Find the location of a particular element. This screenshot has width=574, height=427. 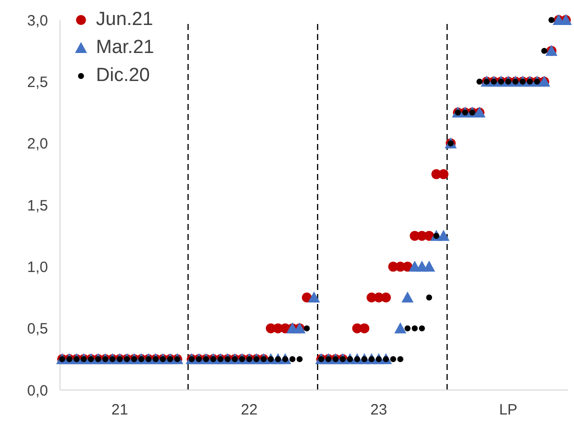

y-tick-label: 0,5 is located at coordinates (37, 329).